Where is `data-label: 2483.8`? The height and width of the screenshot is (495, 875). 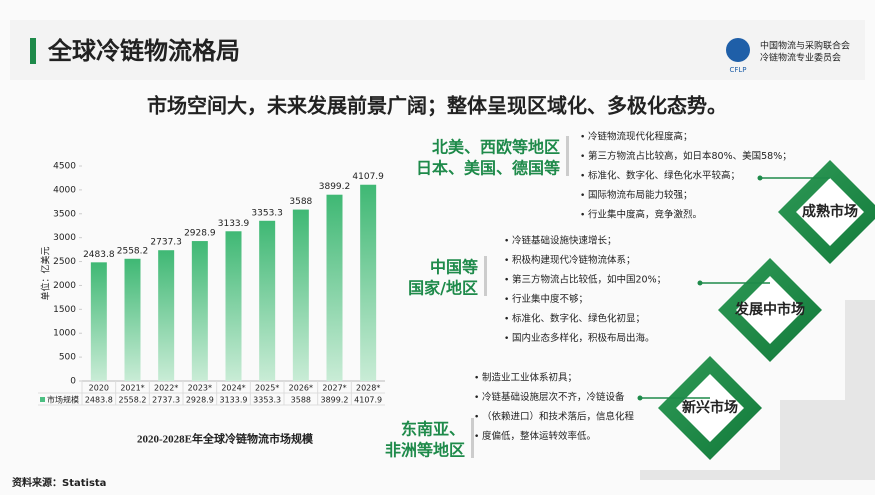
data-label: 2483.8 is located at coordinates (99, 255).